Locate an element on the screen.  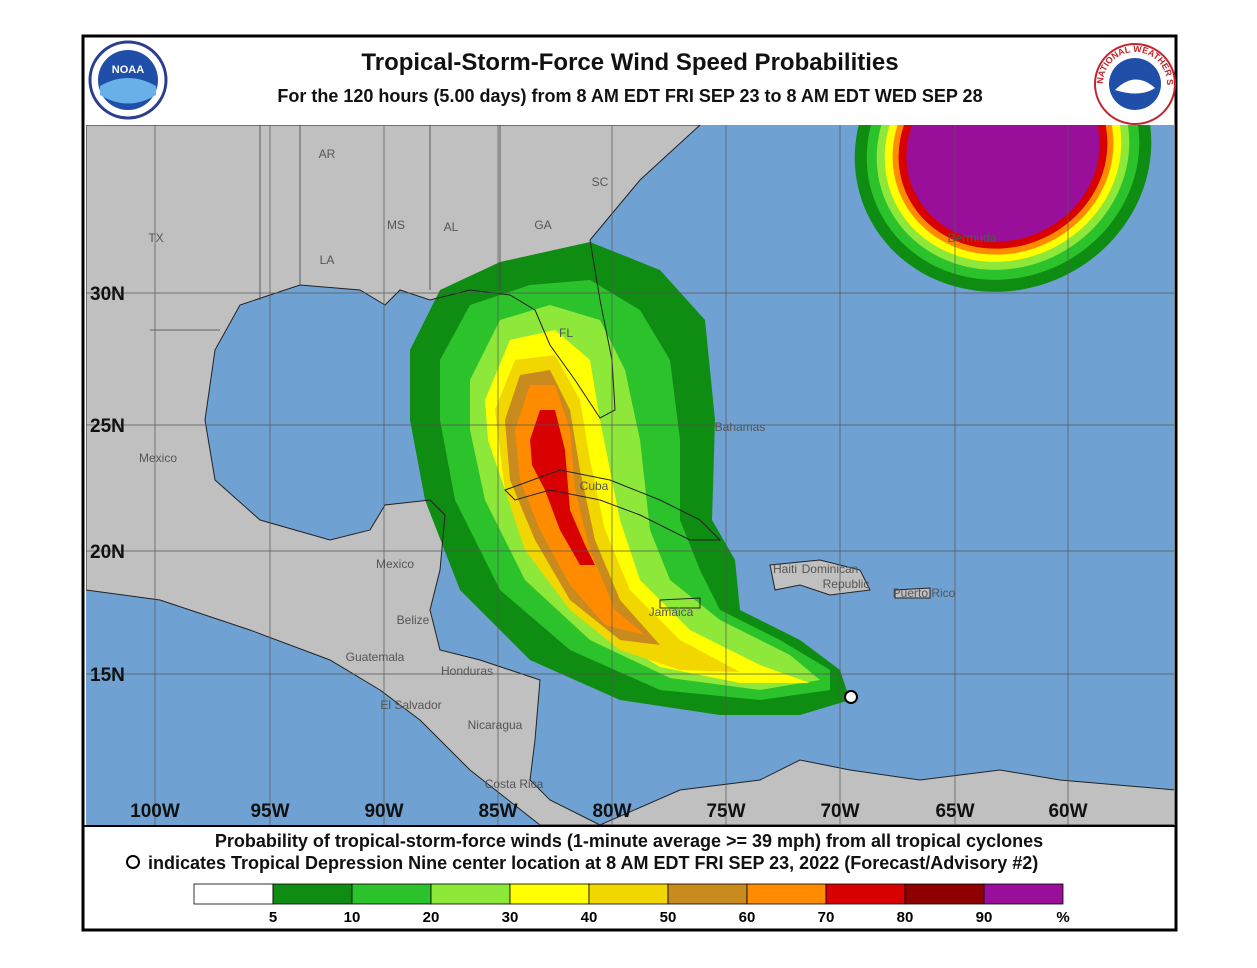
legend-unit: % is located at coordinates (1062, 917).